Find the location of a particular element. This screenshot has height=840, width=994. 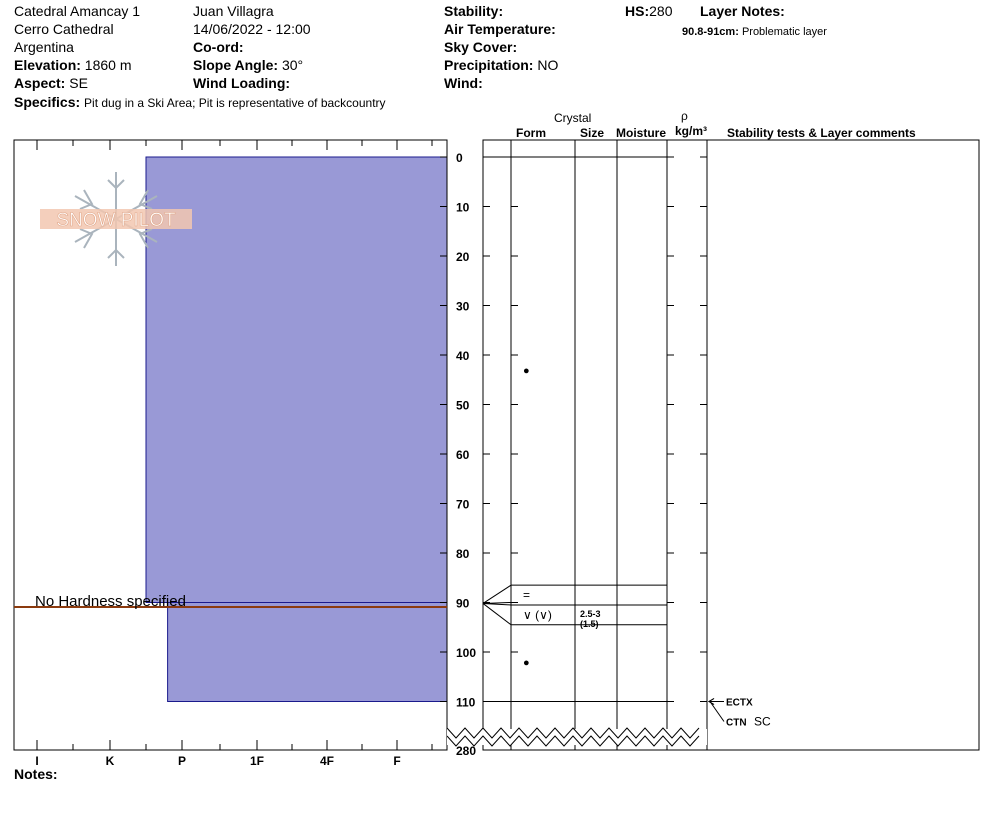

elevation-value: 1860 m is located at coordinates (108, 65).